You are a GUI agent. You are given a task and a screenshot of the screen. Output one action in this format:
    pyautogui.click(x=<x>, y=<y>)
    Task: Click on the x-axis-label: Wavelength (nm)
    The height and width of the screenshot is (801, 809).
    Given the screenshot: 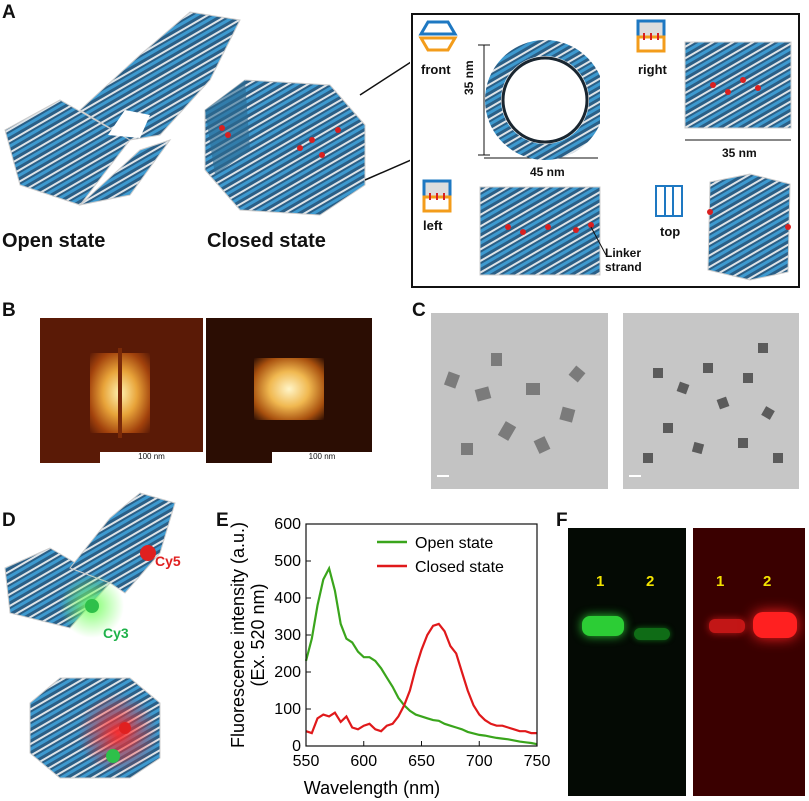 What is the action you would take?
    pyautogui.click(x=372, y=788)
    